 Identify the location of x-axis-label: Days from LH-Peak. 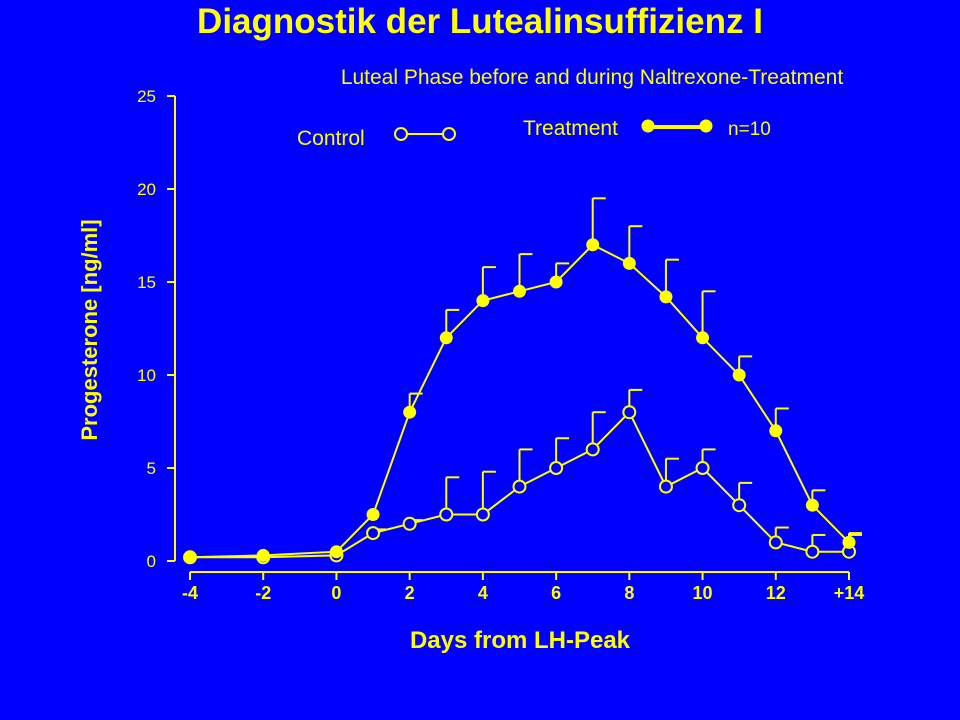
(520, 640).